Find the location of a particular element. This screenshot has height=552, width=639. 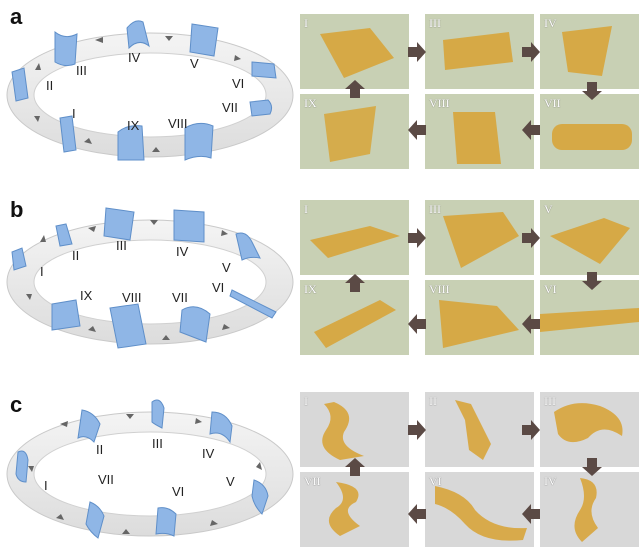

photo-label: IV is located at coordinates (550, 23).